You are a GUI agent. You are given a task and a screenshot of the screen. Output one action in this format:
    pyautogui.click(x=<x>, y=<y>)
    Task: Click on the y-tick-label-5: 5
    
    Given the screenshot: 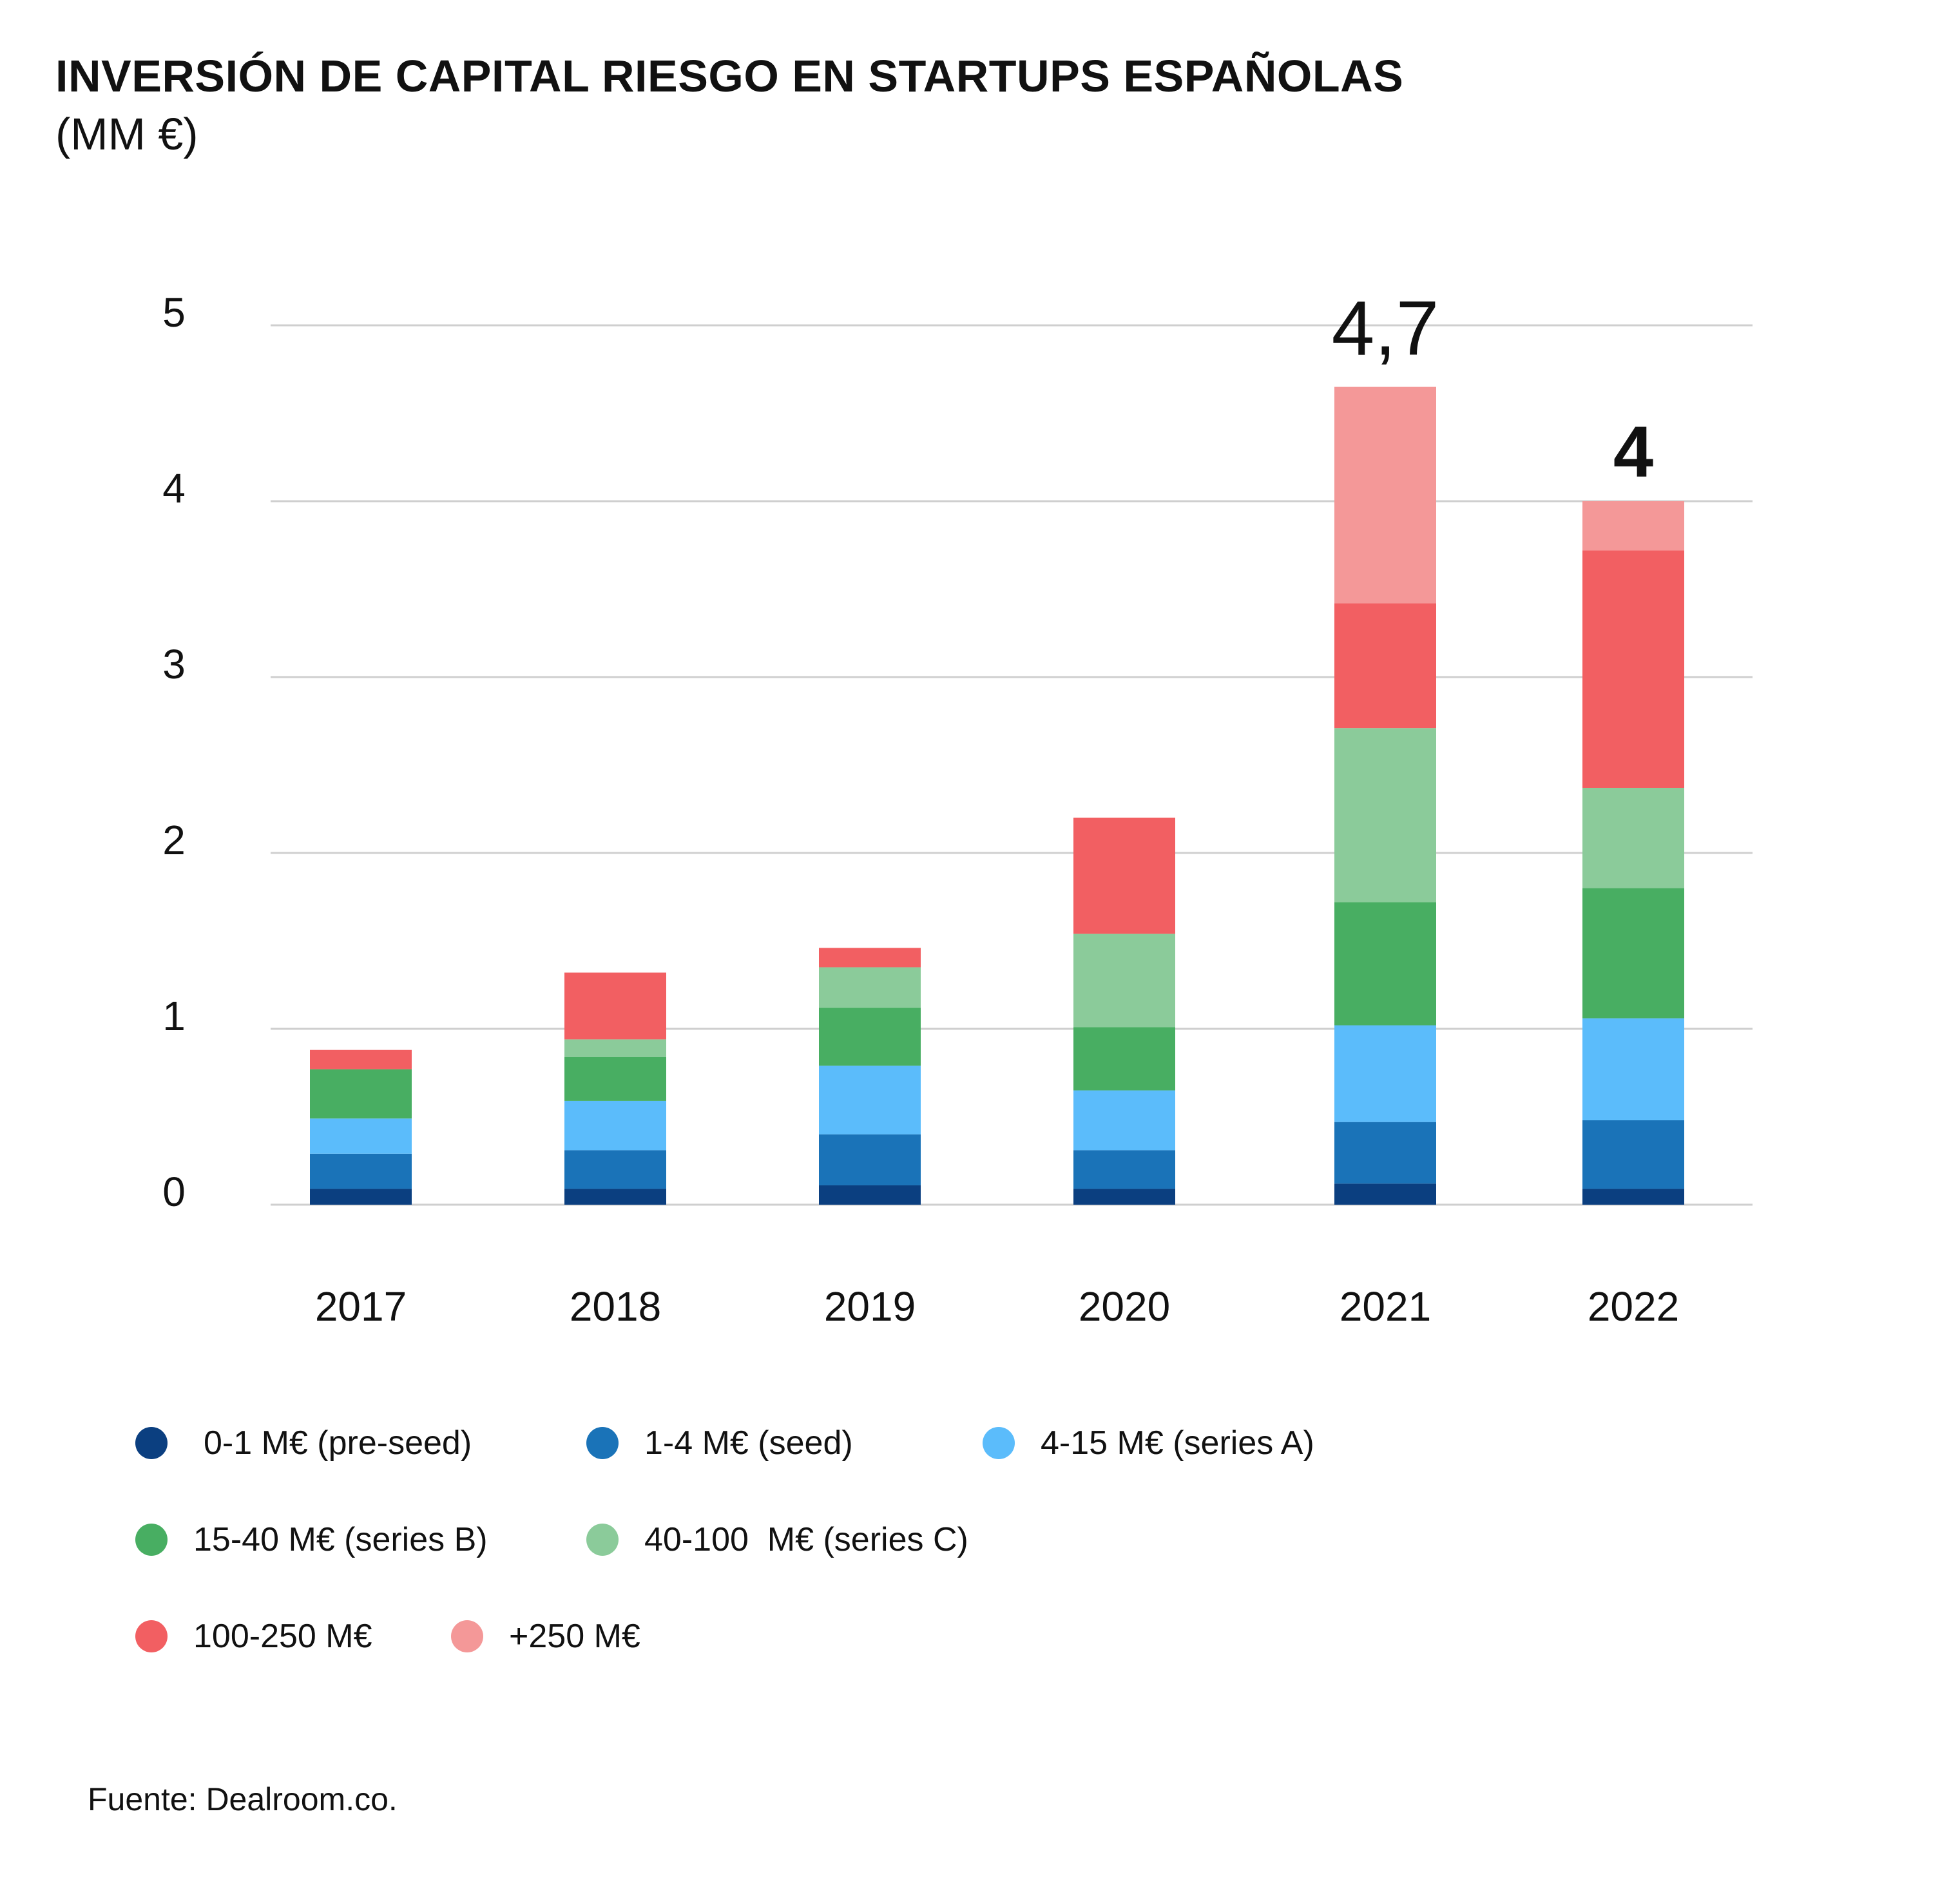 What is the action you would take?
    pyautogui.click(x=174, y=312)
    